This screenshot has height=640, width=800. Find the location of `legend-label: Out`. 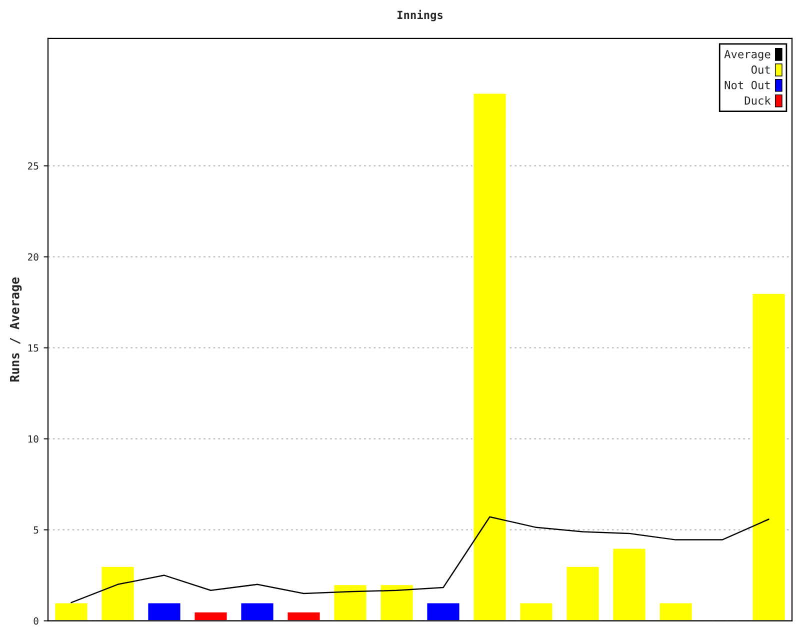

legend-label: Out is located at coordinates (760, 69).